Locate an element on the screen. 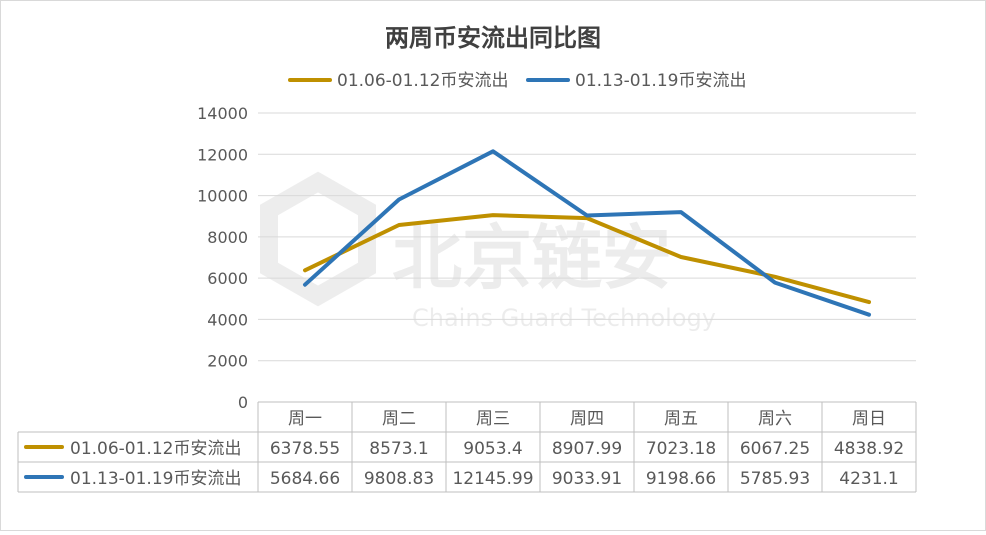 This screenshot has width=986, height=535. data-label: 9053.4 is located at coordinates (492, 449).